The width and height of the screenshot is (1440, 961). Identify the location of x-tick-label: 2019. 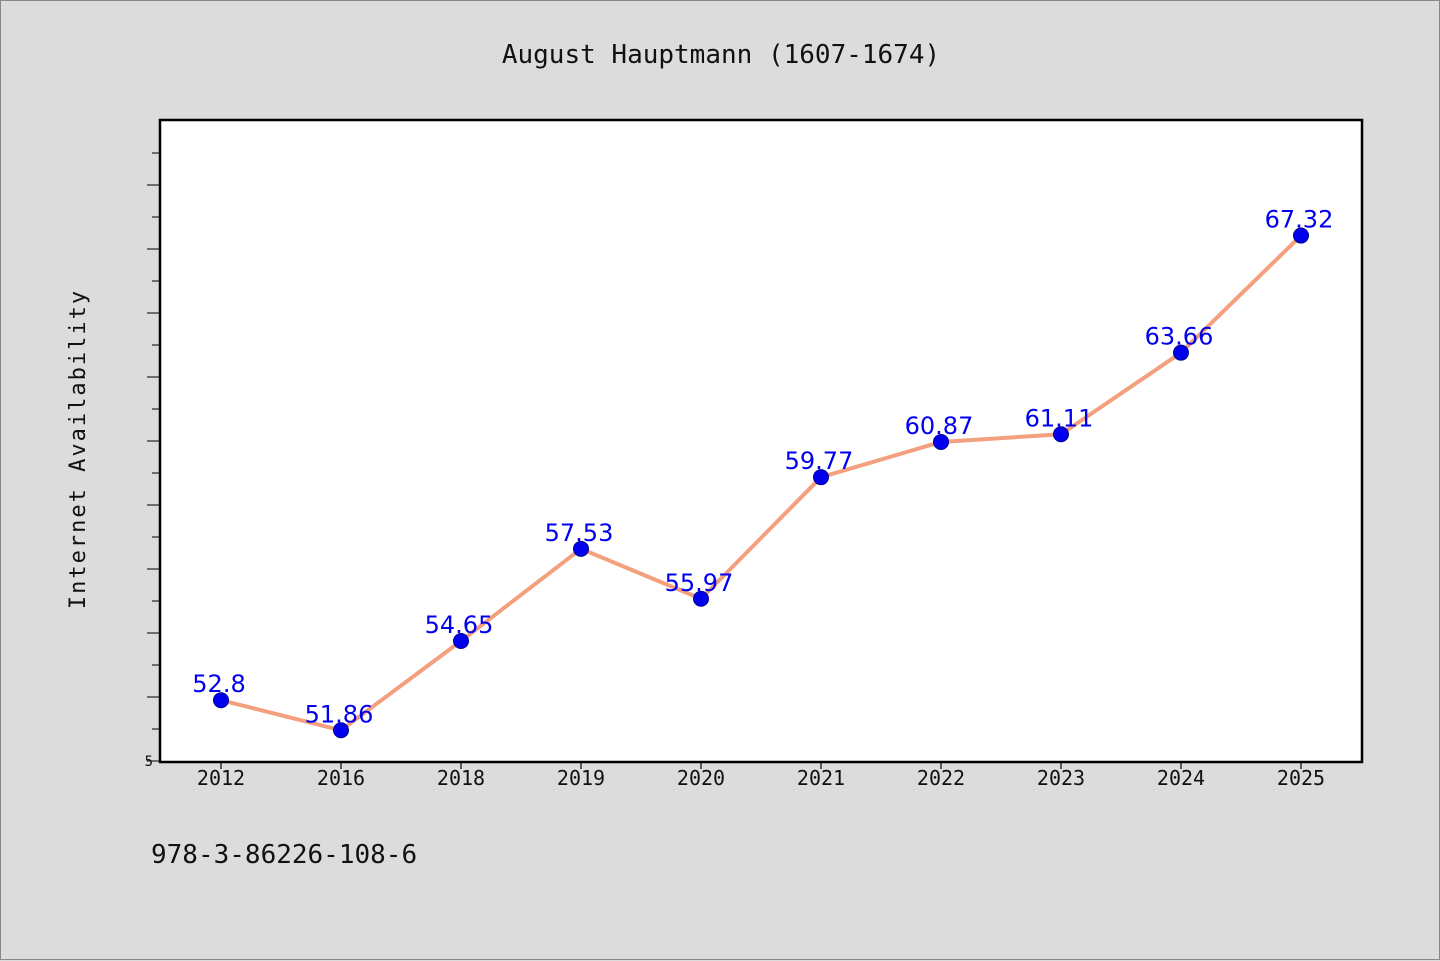
(581, 778).